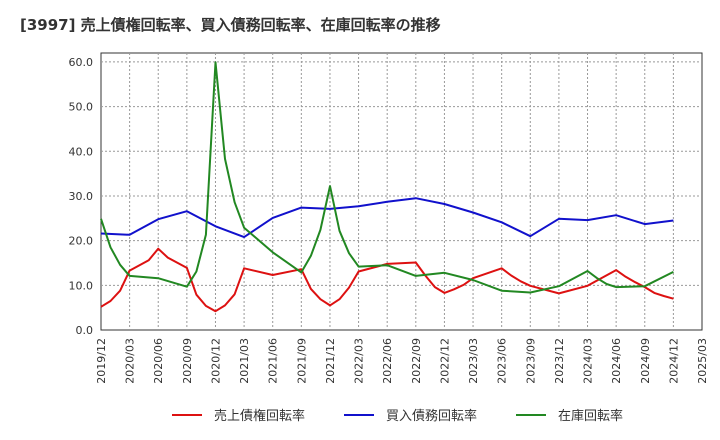  What do you see at coordinates (673, 361) in the screenshot?
I see `x-tick-label: 2024/12` at bounding box center [673, 361].